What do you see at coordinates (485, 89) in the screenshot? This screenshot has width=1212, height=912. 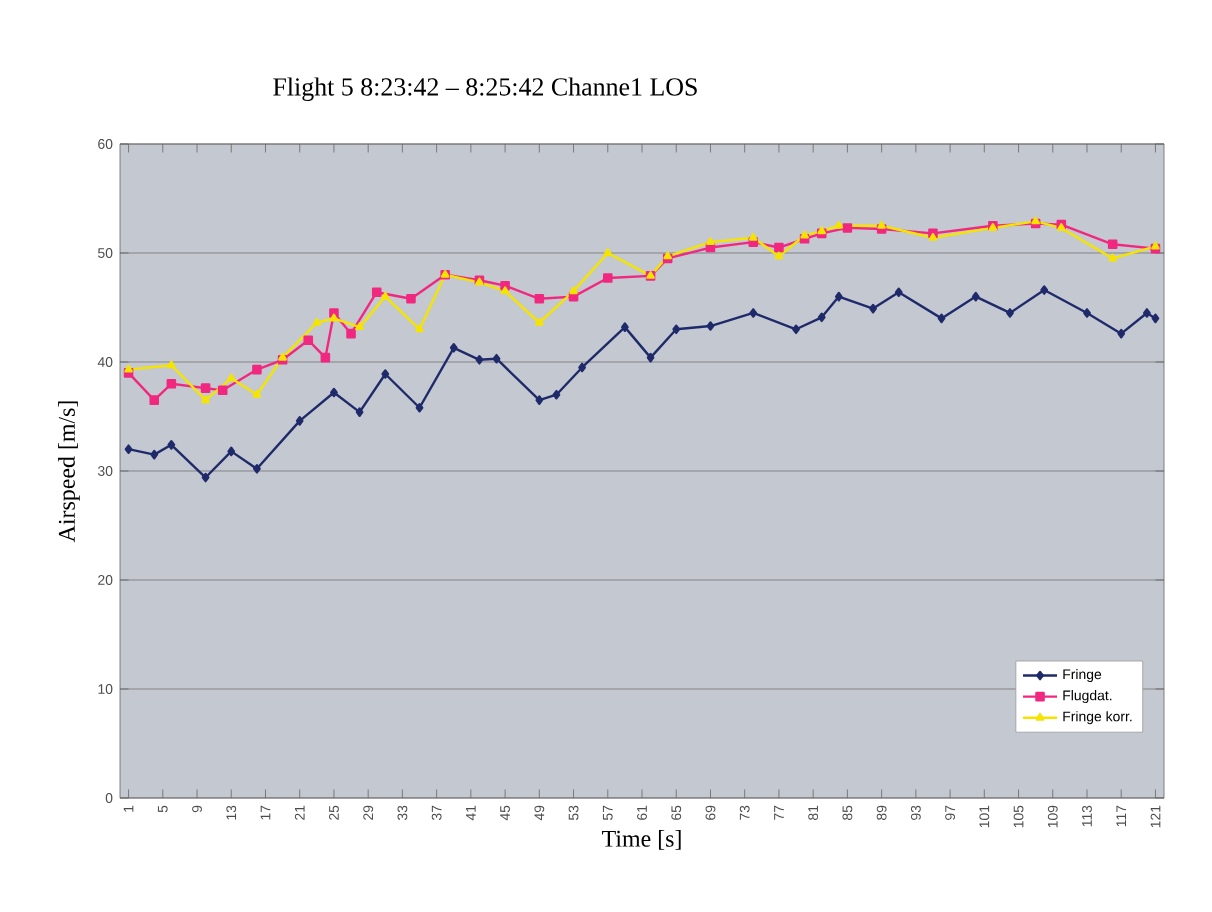 I see `chart-title: Flight 5 8:23:42 – 8:25:42 Channe1 LOS` at bounding box center [485, 89].